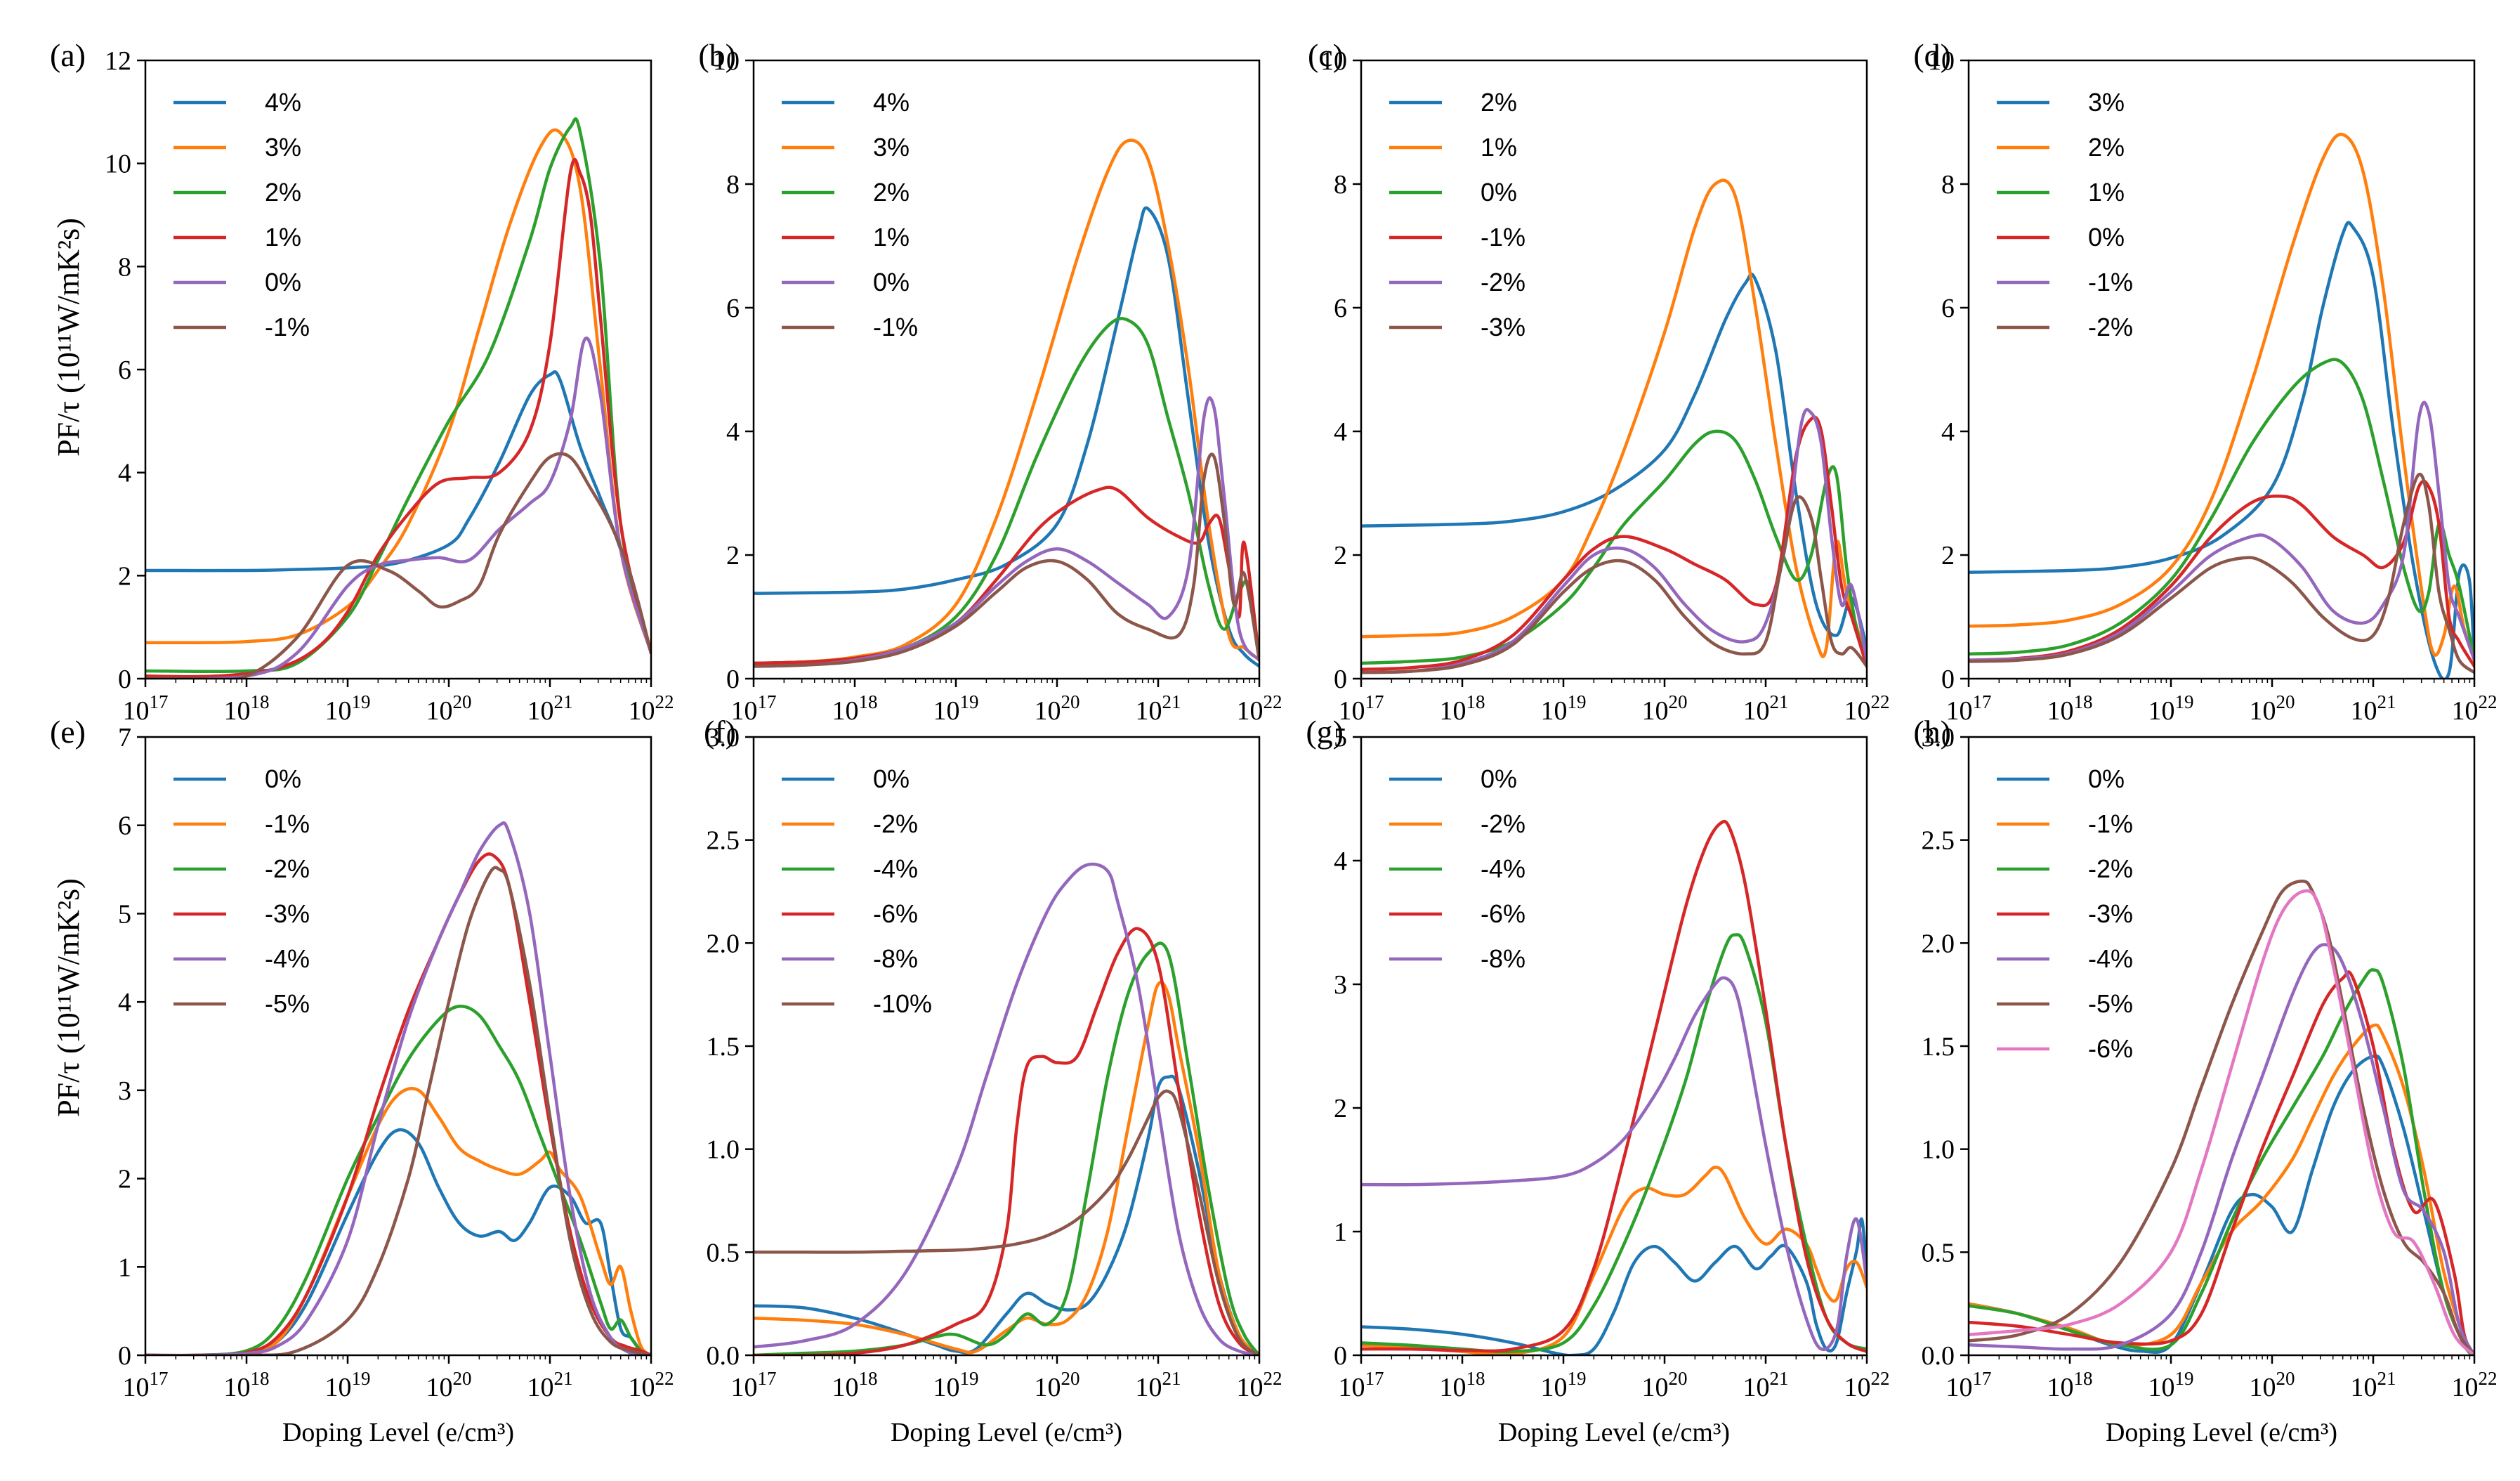 This screenshot has width=2520, height=1481. Describe the element at coordinates (2065, 913) in the screenshot. I see `legend: 0% -1% -2% -3% -4% -5% -6%` at that location.